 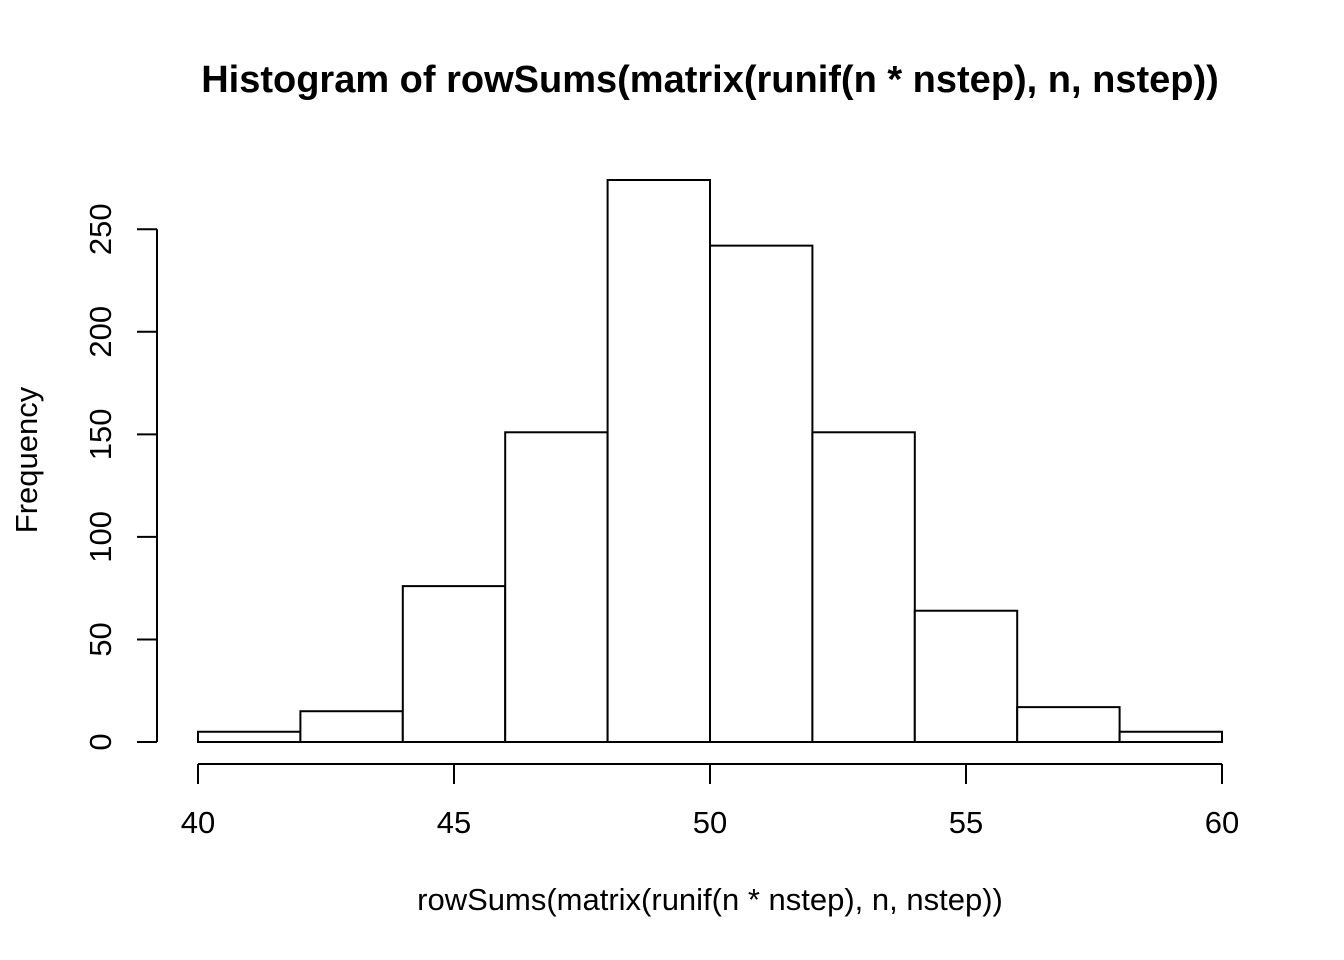 What do you see at coordinates (100, 434) in the screenshot?
I see `y-tick-label: 150` at bounding box center [100, 434].